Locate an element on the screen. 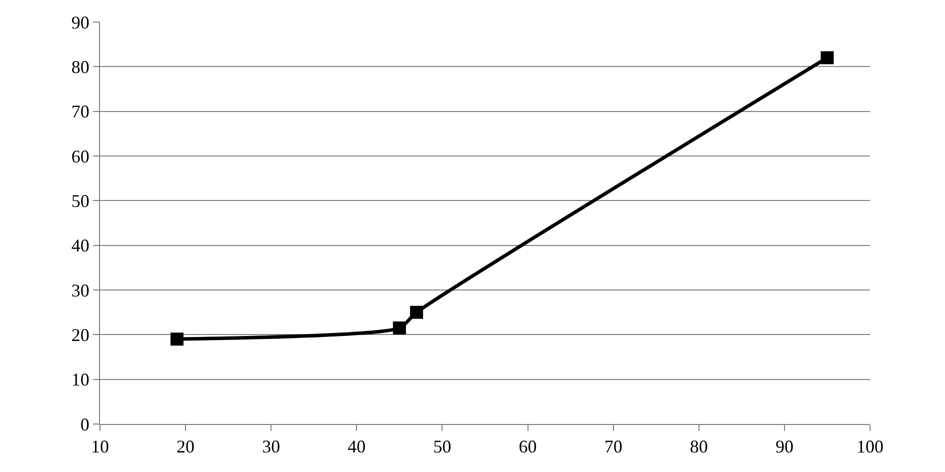  y-tick-label: 70 is located at coordinates (80, 112).